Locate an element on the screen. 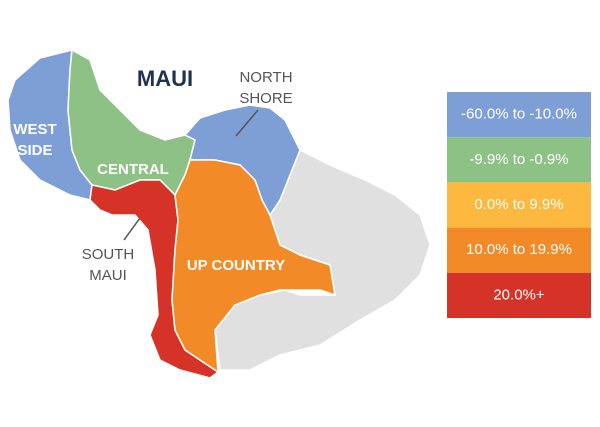 This screenshot has width=600, height=427. legend-label: 10.0% to 19.9% is located at coordinates (519, 249).